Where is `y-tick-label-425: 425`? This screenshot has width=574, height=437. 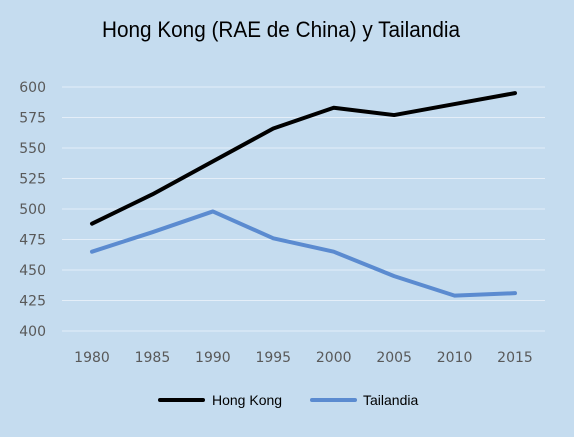 y-tick-label-425: 425 is located at coordinates (32, 302).